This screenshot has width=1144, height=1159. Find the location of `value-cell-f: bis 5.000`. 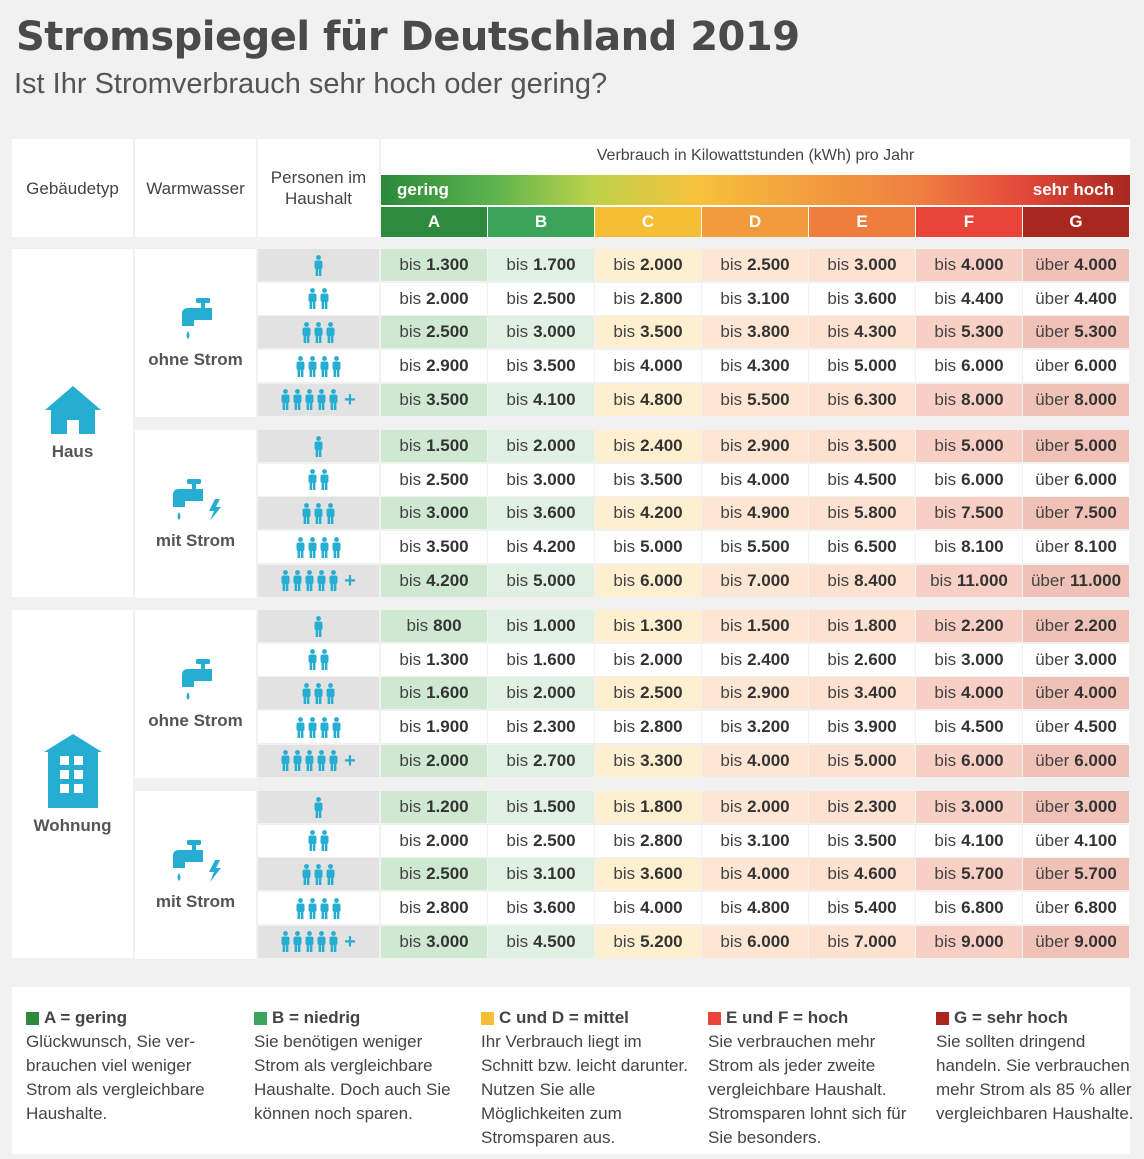

value-cell-f: bis 5.000 is located at coordinates (969, 446).